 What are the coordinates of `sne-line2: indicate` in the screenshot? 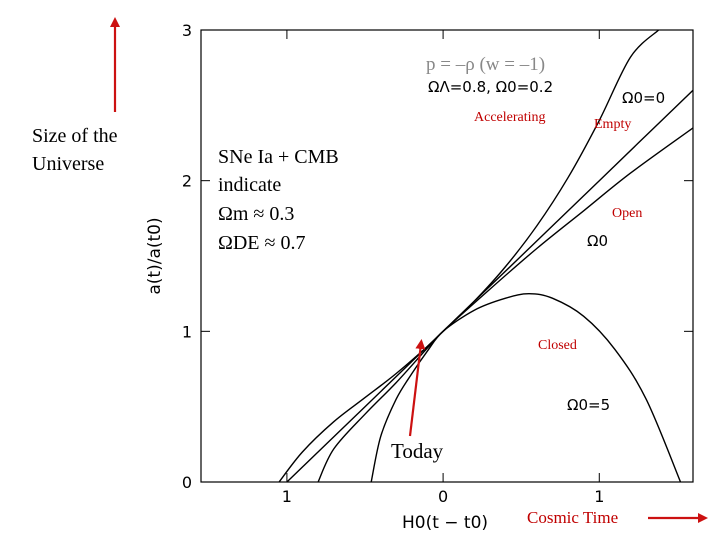 It's located at (249, 185).